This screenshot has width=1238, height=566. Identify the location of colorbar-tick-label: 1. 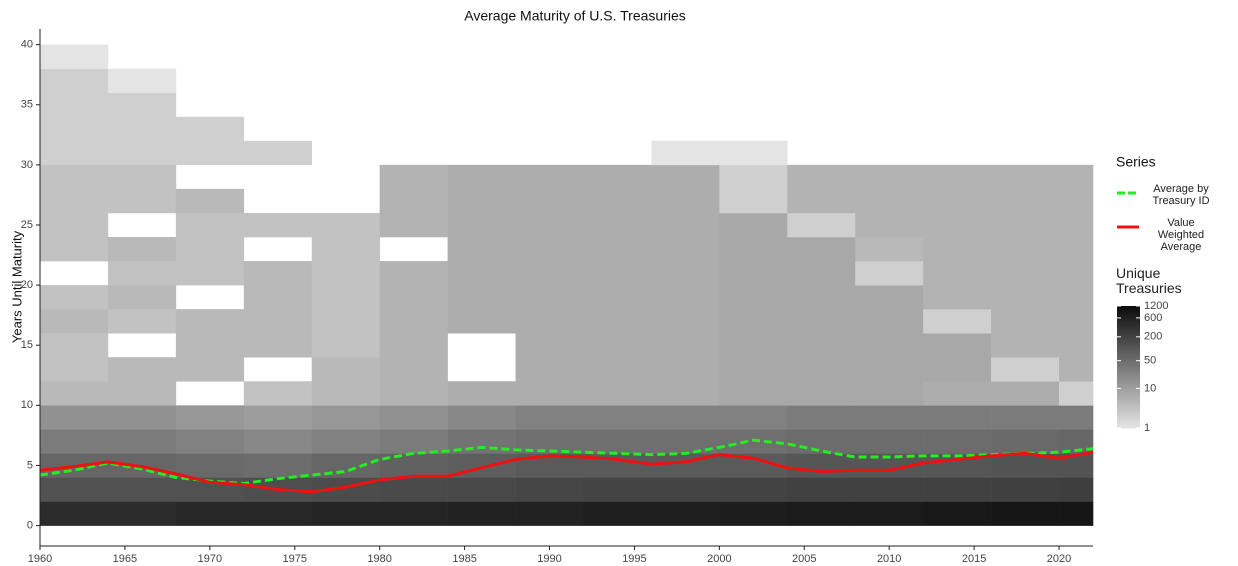
(1147, 428).